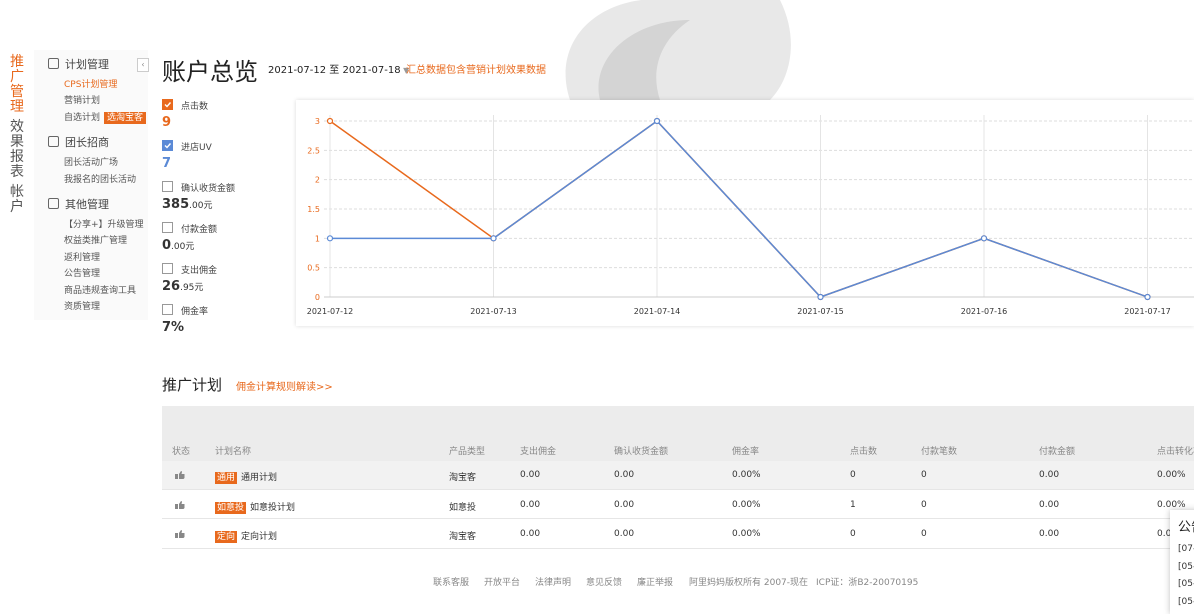 The image size is (1194, 614). I want to click on footer-link: ICP证：浙B2-20070195, so click(867, 583).